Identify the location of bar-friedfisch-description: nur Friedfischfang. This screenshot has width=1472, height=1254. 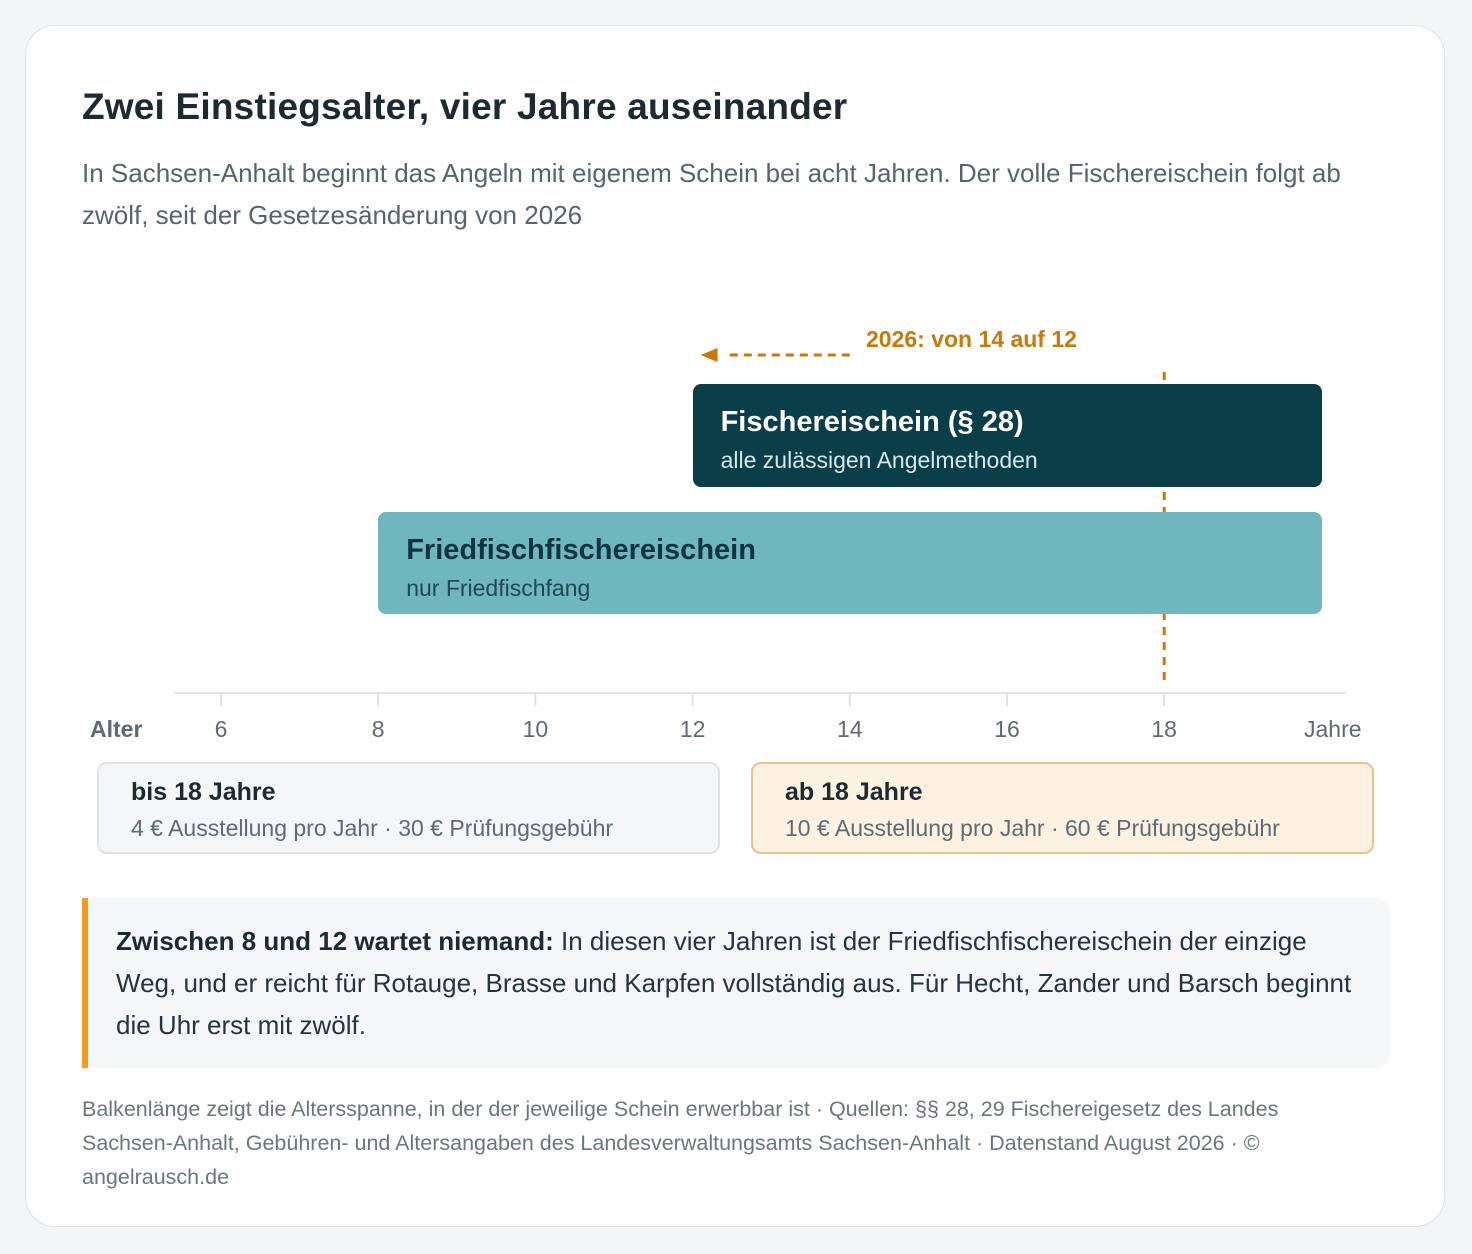
(498, 588).